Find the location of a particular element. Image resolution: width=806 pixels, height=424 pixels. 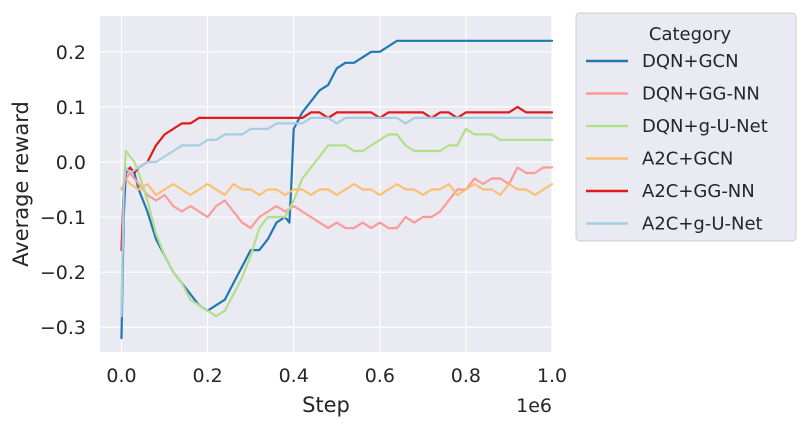

y-tick-label: 0.1 is located at coordinates (71, 108).